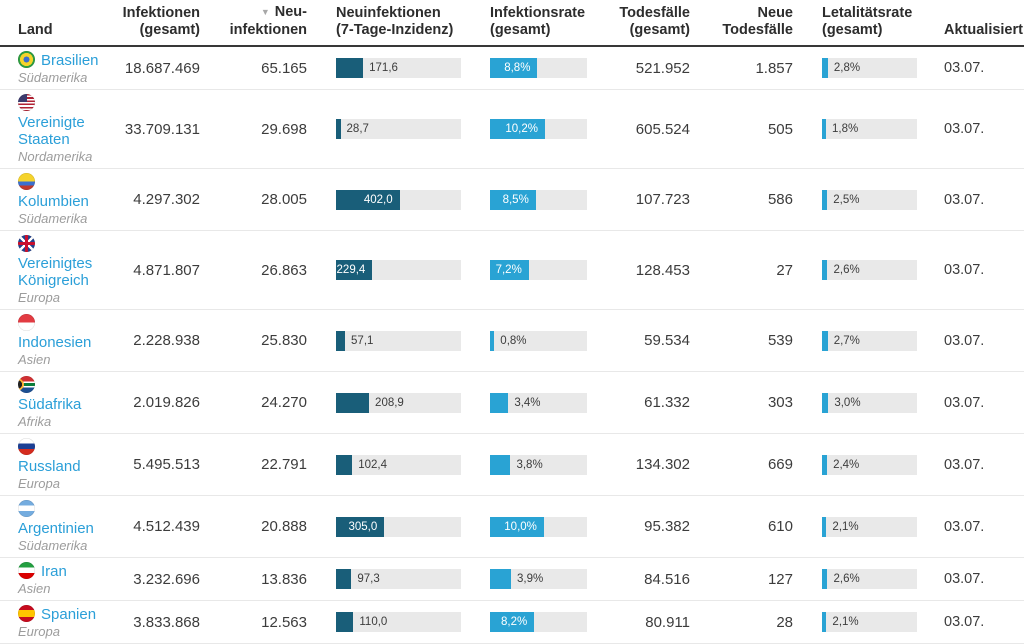  What do you see at coordinates (538, 270) in the screenshot?
I see `infection-rate-bar: 7,2%` at bounding box center [538, 270].